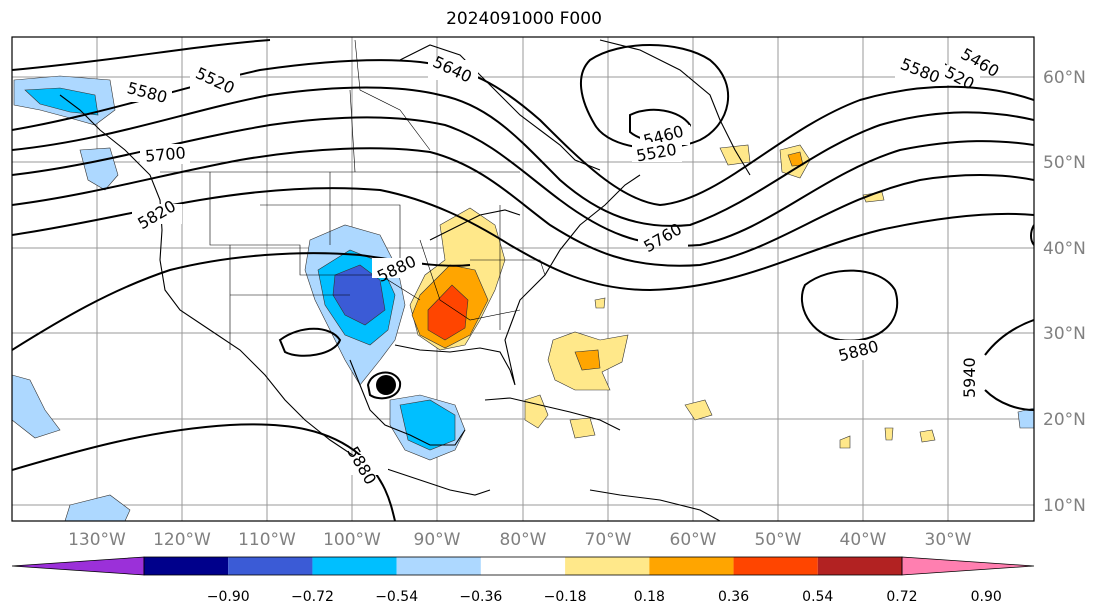 The width and height of the screenshot is (1105, 615). Describe the element at coordinates (524, 19) in the screenshot. I see `map-title: 2024091000 F000` at that location.